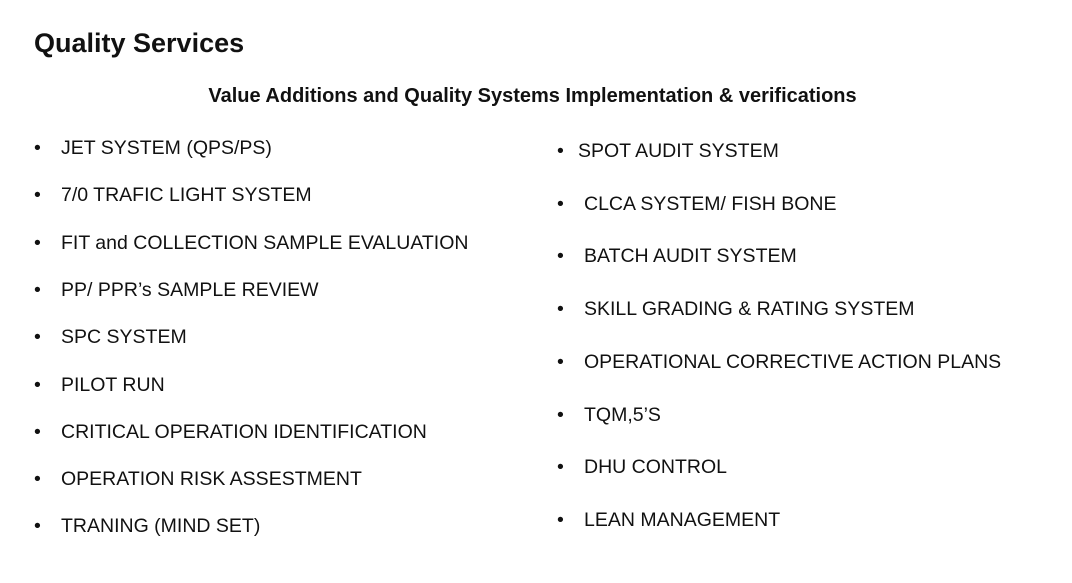 The image size is (1072, 583). Describe the element at coordinates (139, 43) in the screenshot. I see `page-title: Quality Services` at that location.